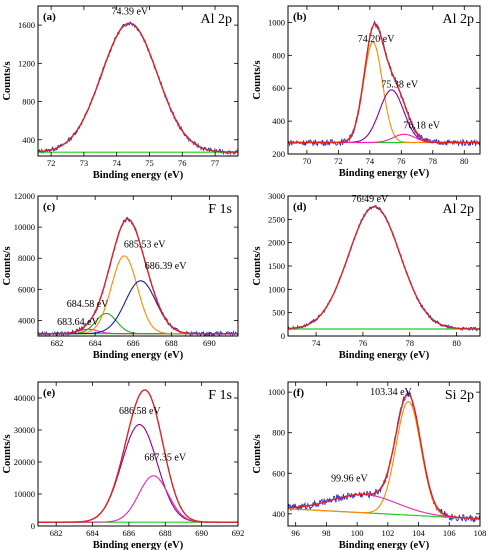 This screenshot has height=550, width=489. I want to click on peak-annotation: 76.49 eV, so click(370, 199).